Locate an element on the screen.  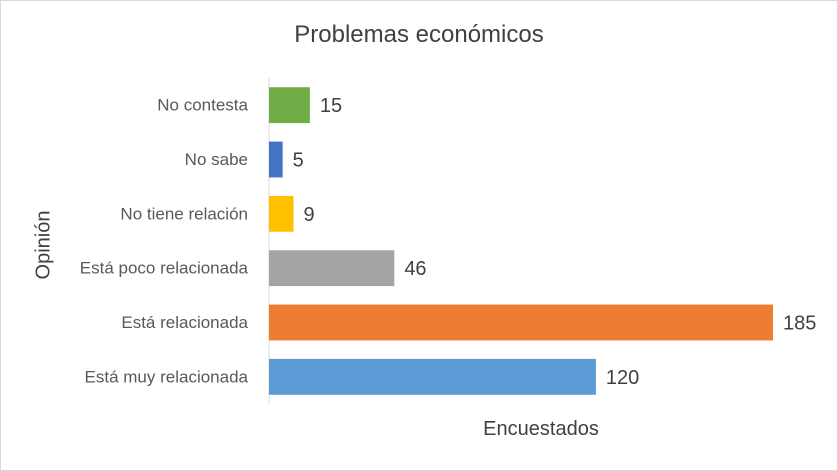
category-label: Está poco relacionada is located at coordinates (164, 268).